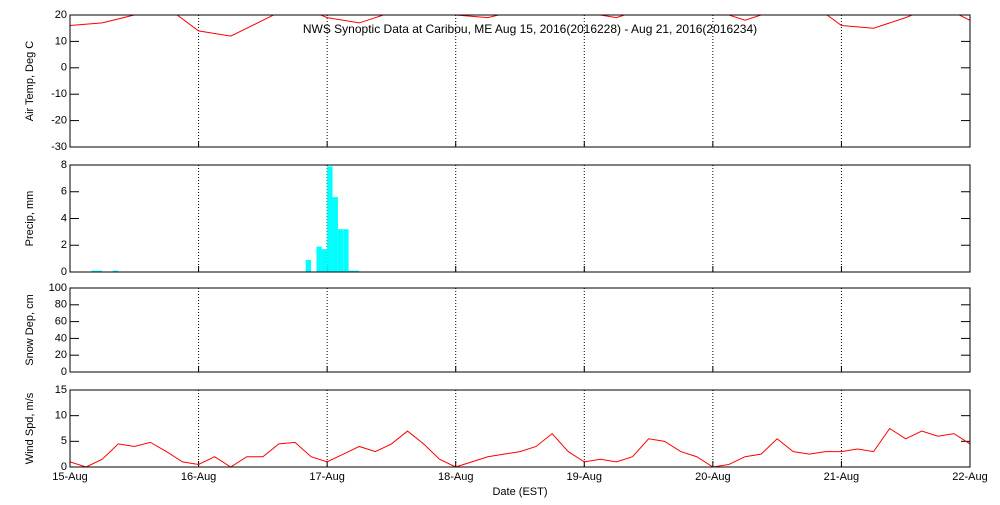  I want to click on x-tick-label: 16-Aug, so click(198, 477).